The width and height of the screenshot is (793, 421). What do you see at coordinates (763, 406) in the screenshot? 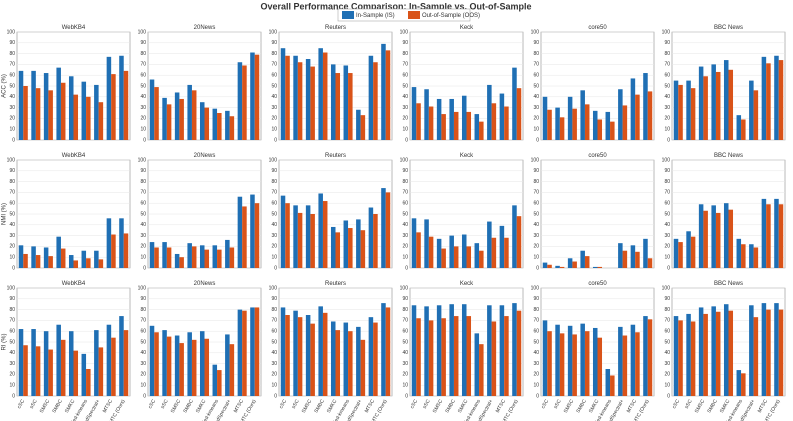
I see `x-tick-label: MTSC` at bounding box center [763, 406].